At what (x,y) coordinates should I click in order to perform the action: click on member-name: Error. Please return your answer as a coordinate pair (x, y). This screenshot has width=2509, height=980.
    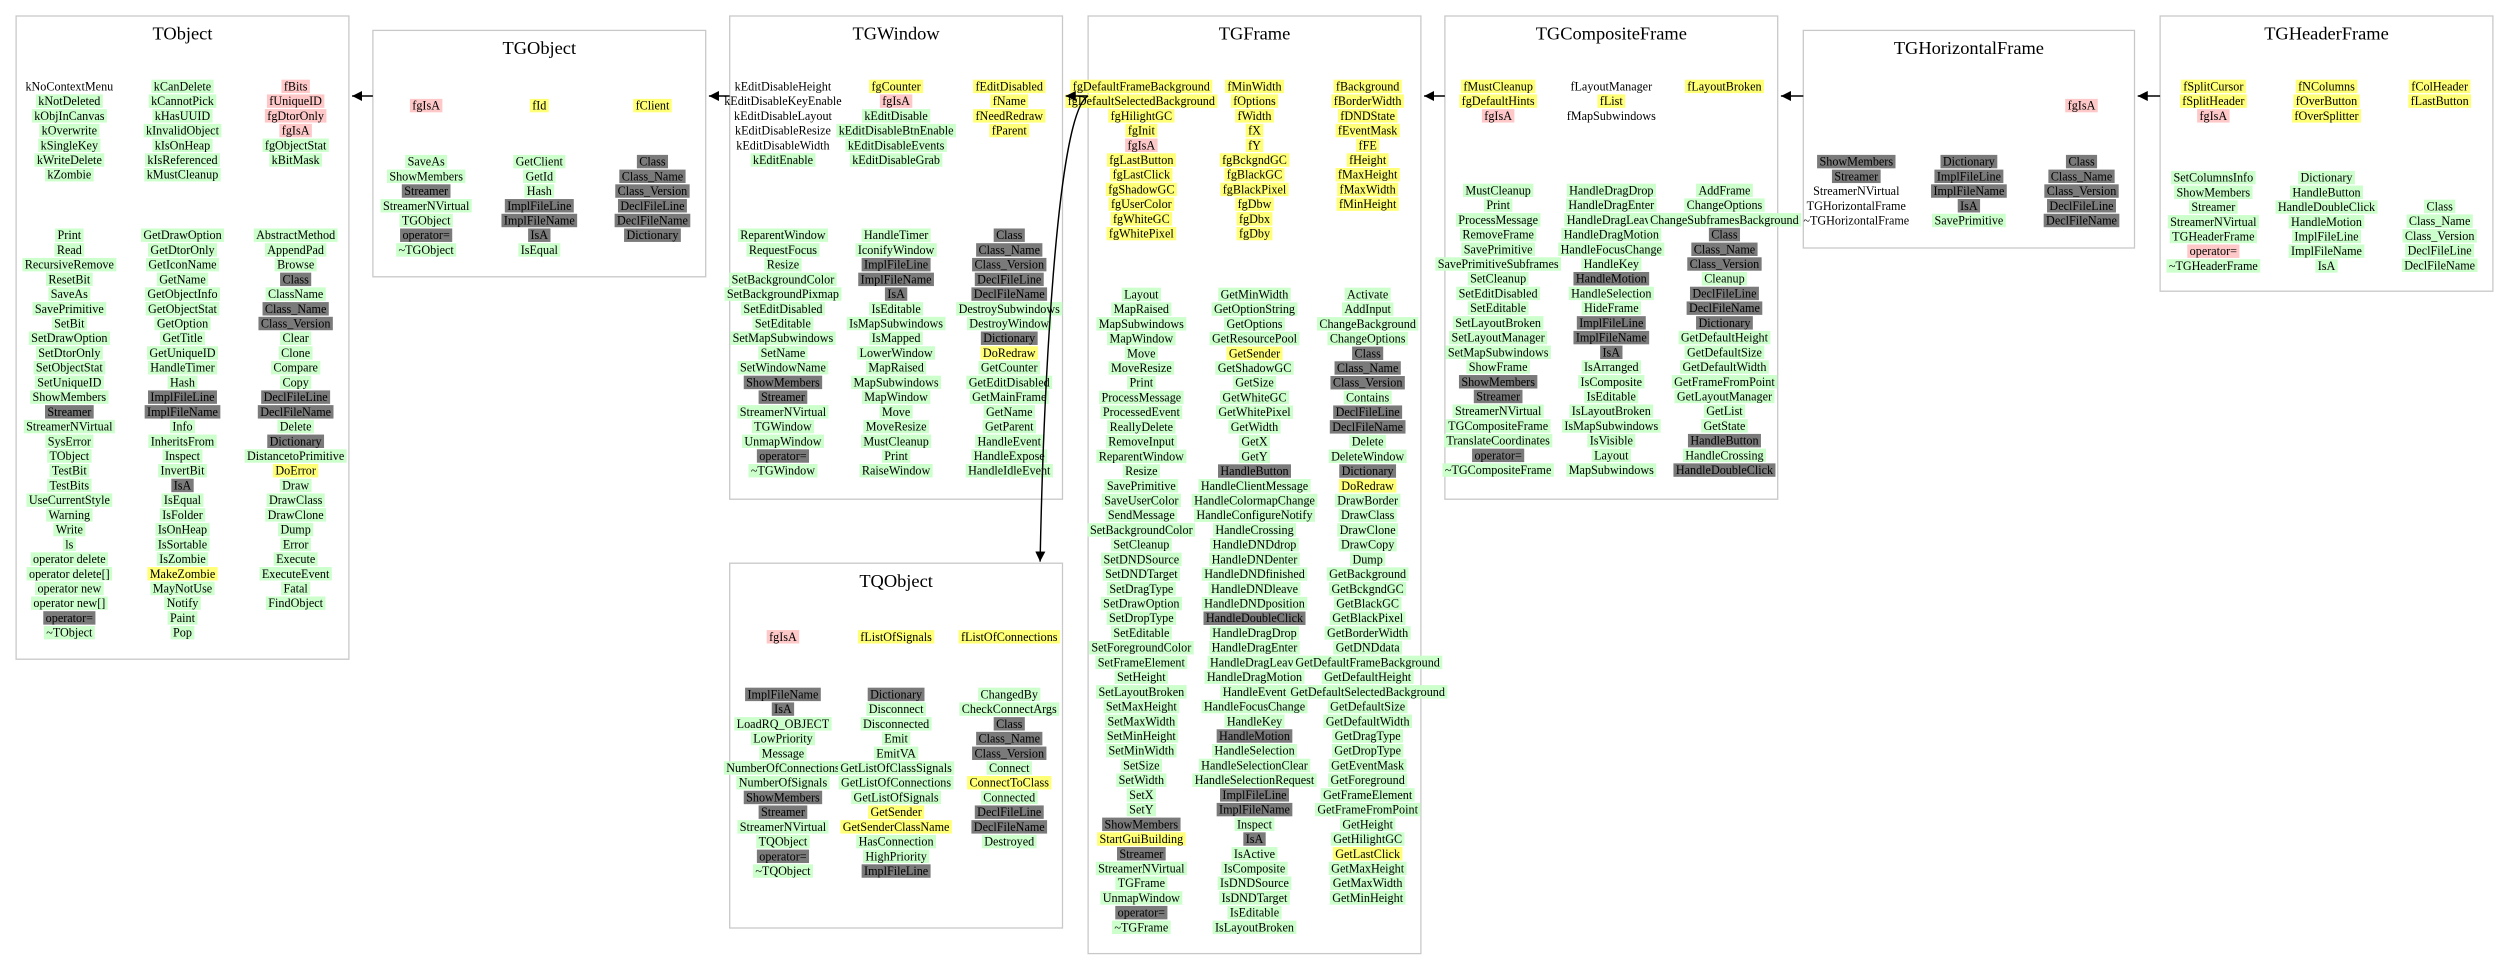
    Looking at the image, I should click on (296, 544).